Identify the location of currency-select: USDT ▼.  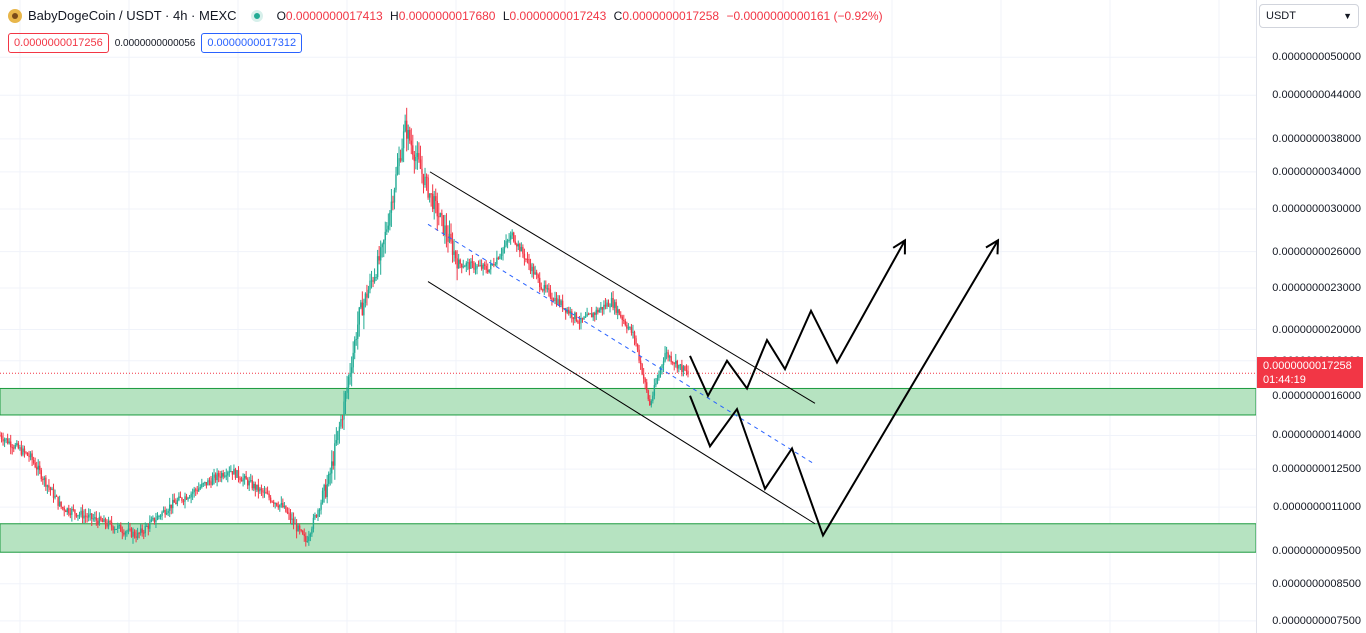
(1309, 16).